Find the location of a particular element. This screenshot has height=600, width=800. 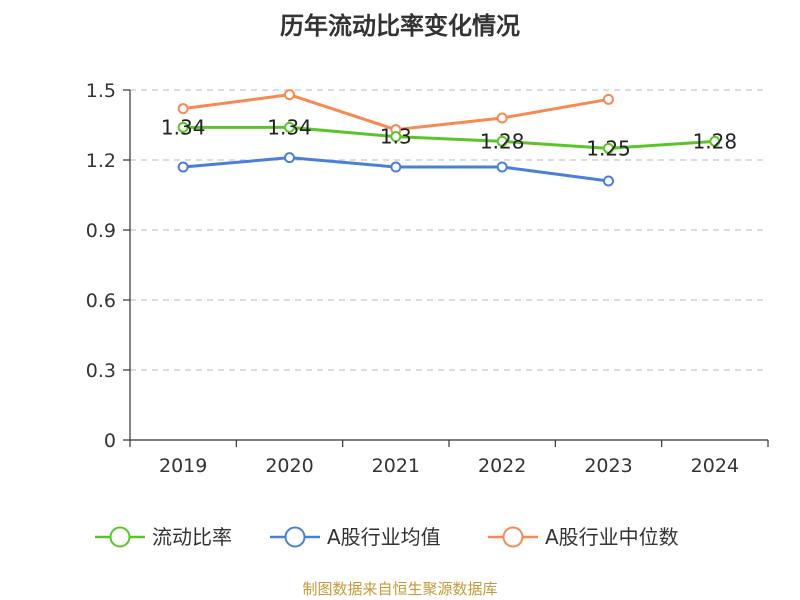

y-tick-label: 0 is located at coordinates (110, 441).